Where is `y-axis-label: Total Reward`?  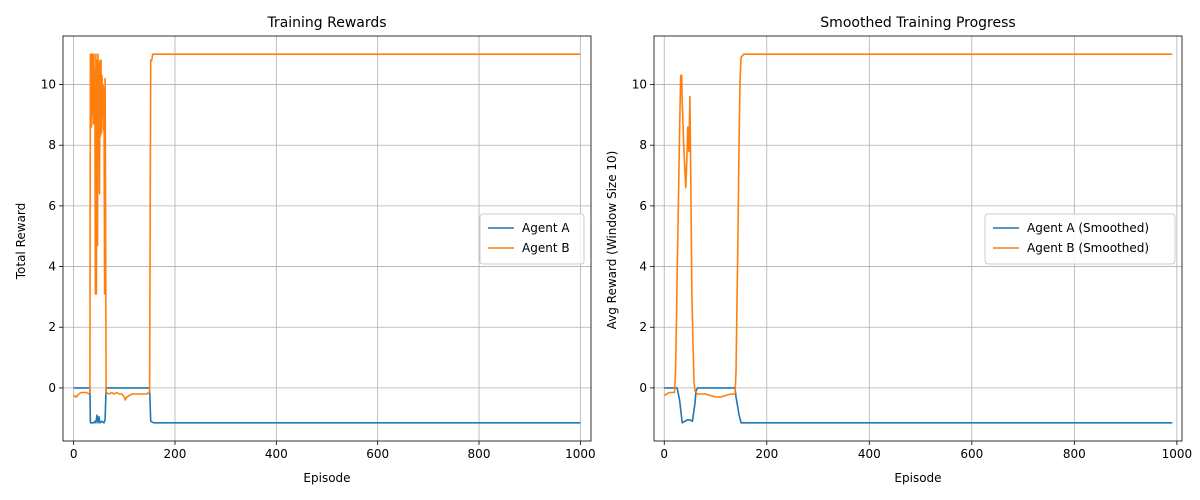
y-axis-label: Total Reward is located at coordinates (21, 242).